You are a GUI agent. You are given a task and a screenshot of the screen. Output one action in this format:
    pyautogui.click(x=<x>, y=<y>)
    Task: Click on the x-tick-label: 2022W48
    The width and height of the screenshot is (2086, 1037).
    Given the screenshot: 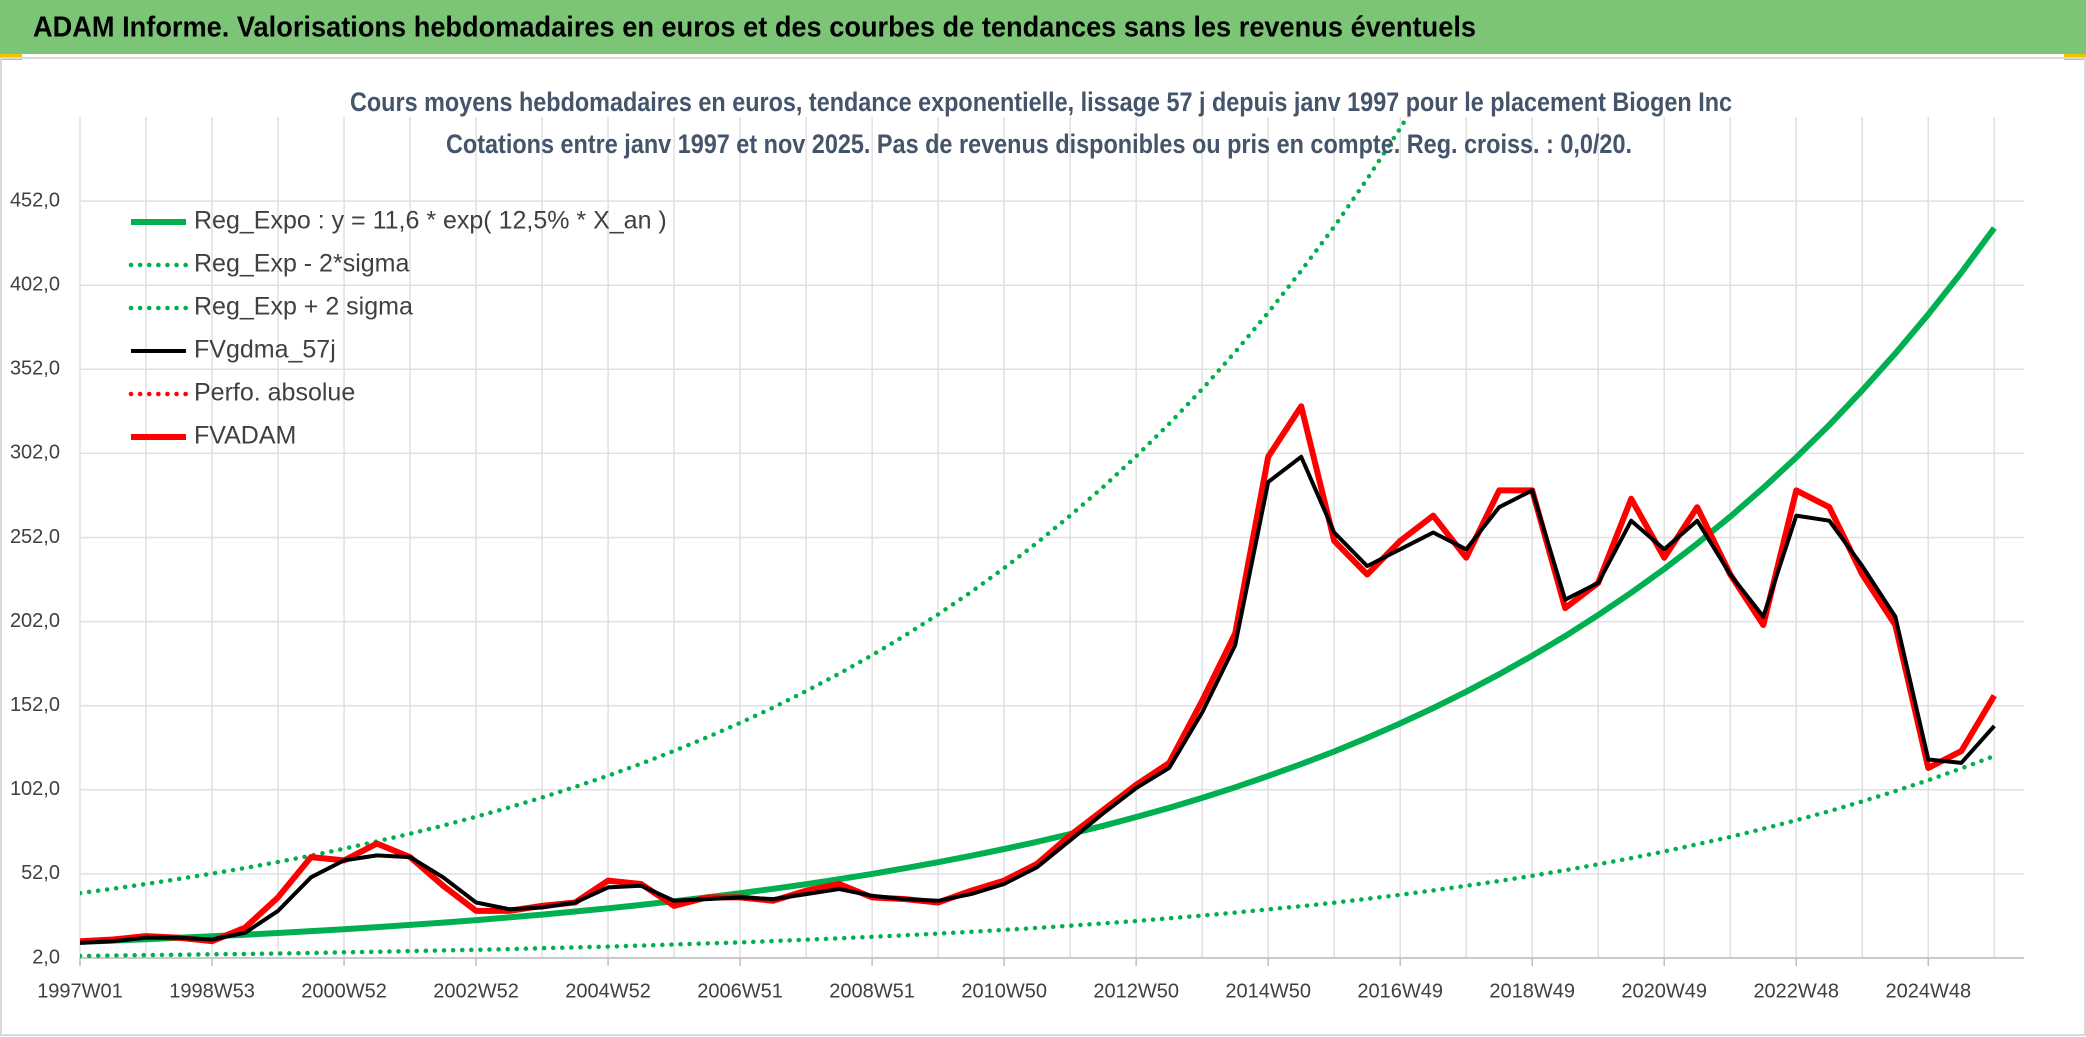 What is the action you would take?
    pyautogui.click(x=1796, y=991)
    